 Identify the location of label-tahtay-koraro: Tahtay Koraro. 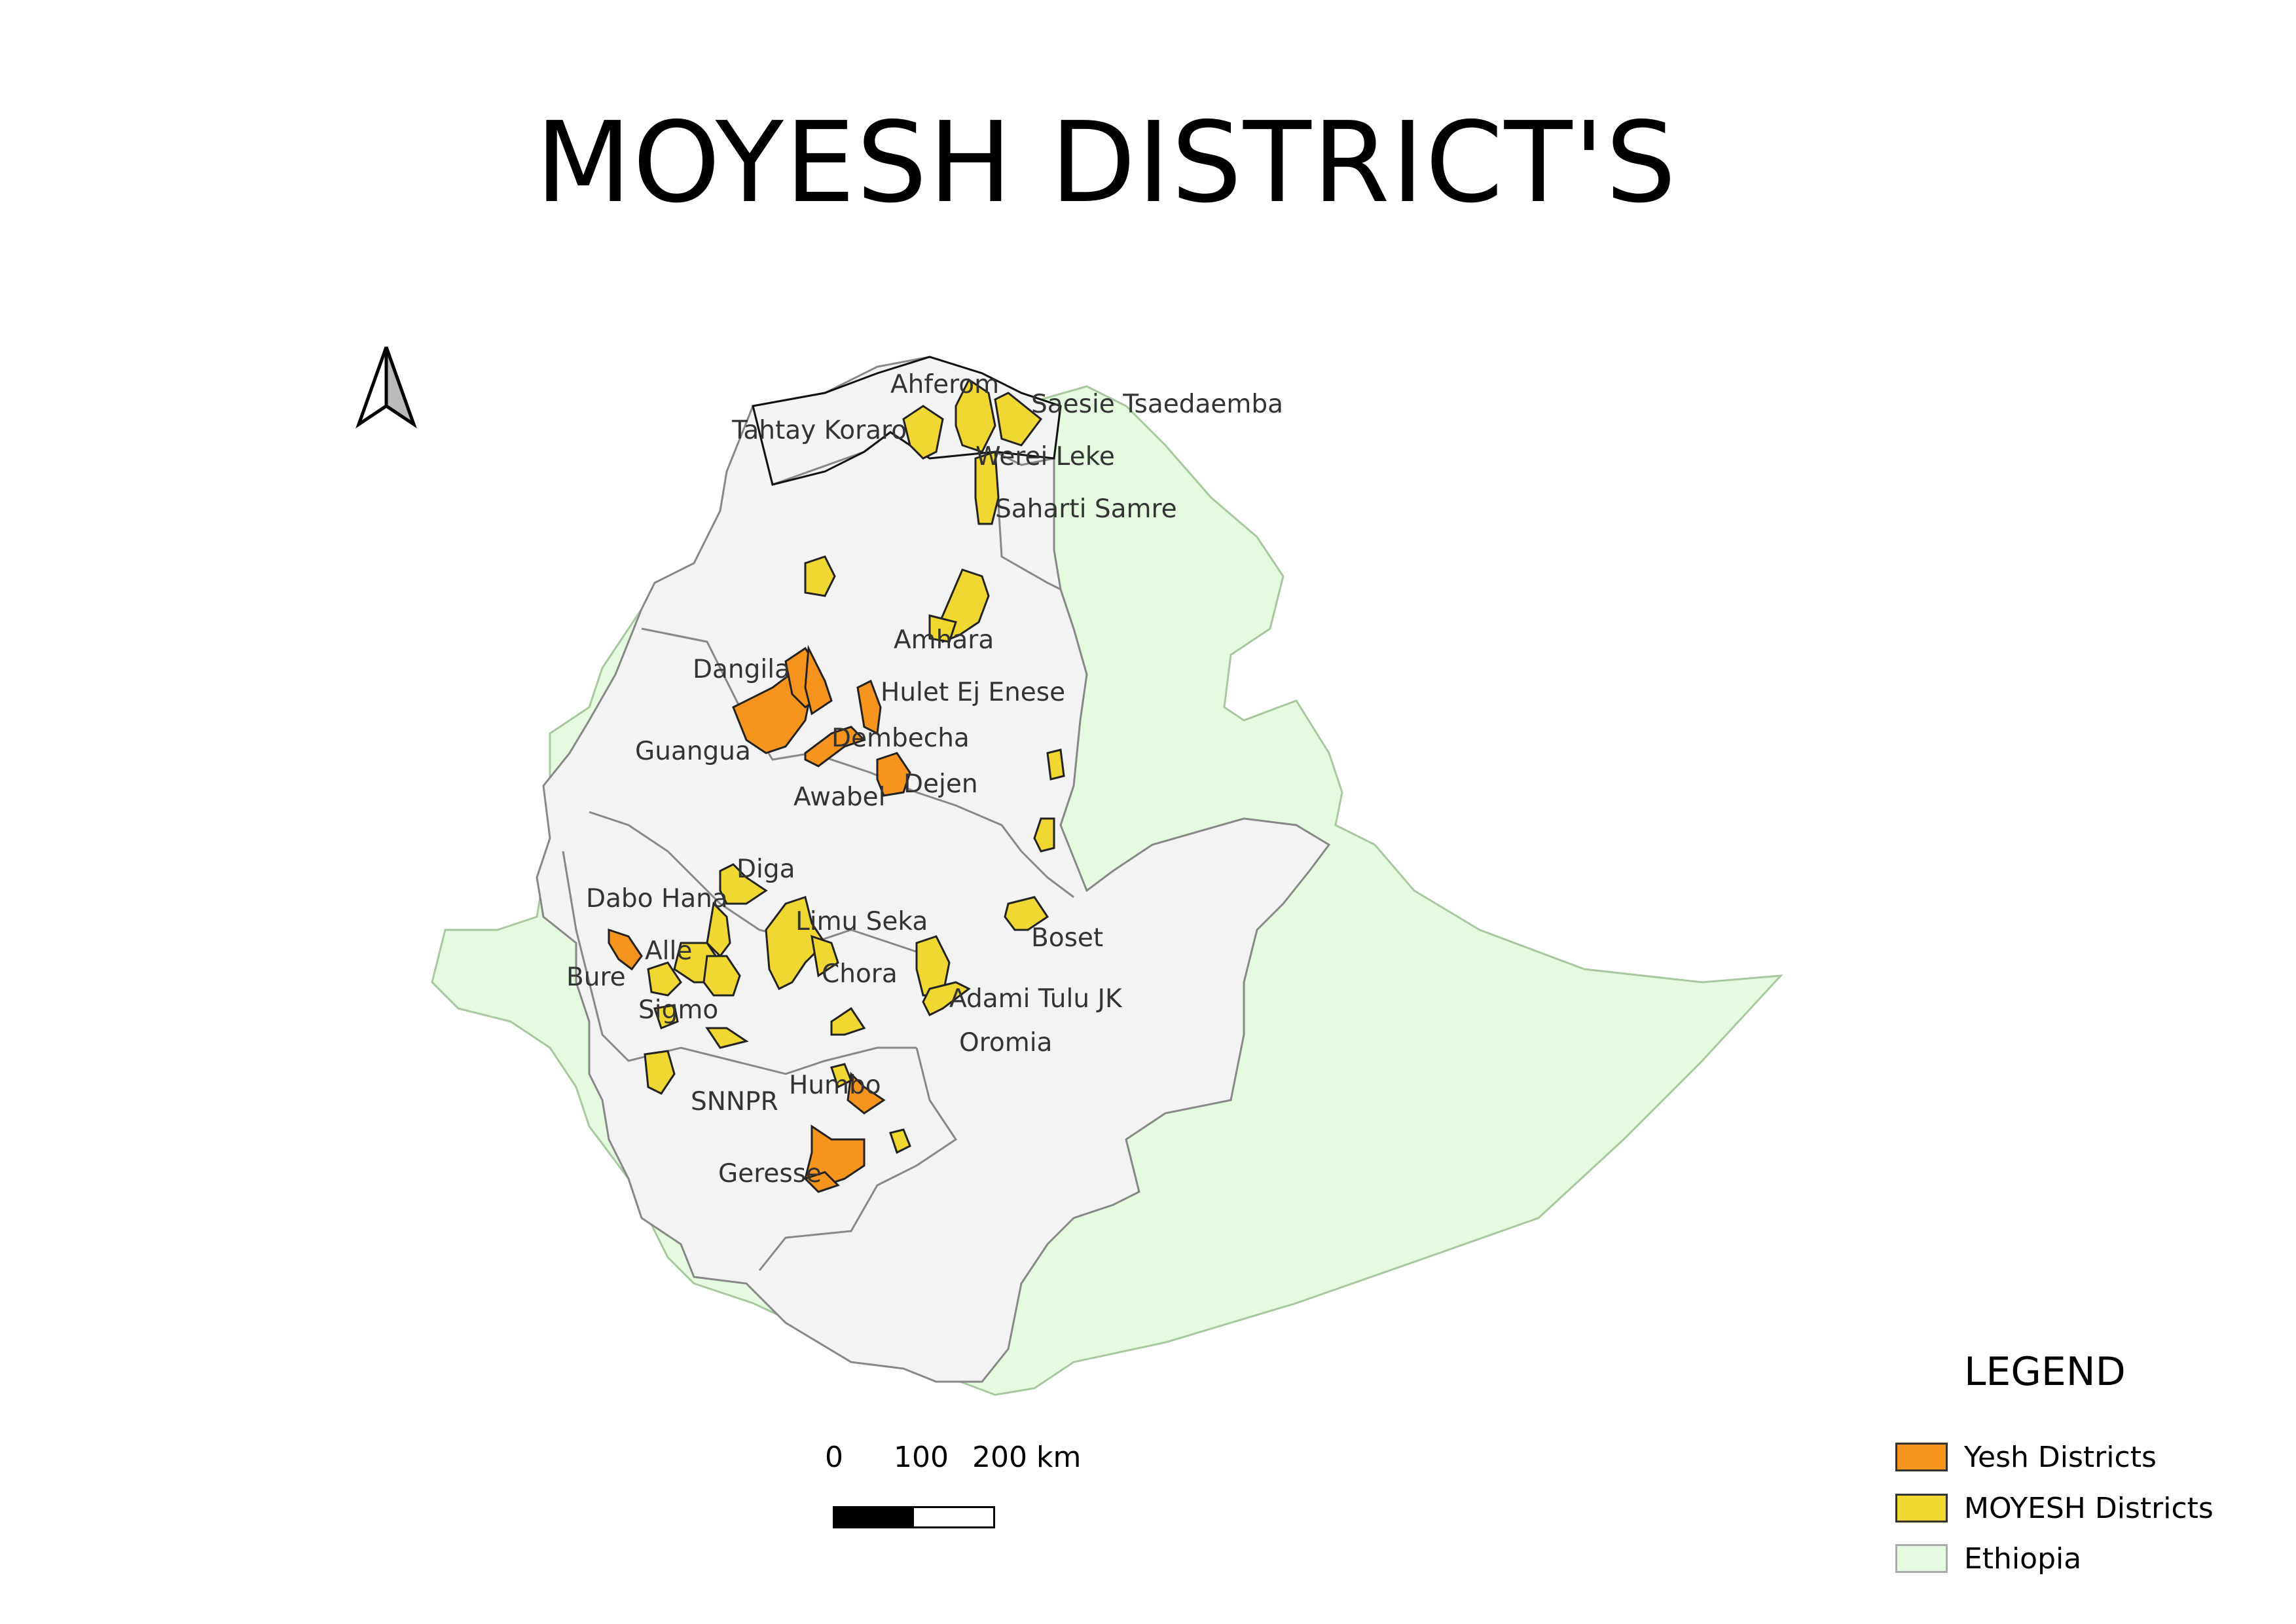
(819, 430).